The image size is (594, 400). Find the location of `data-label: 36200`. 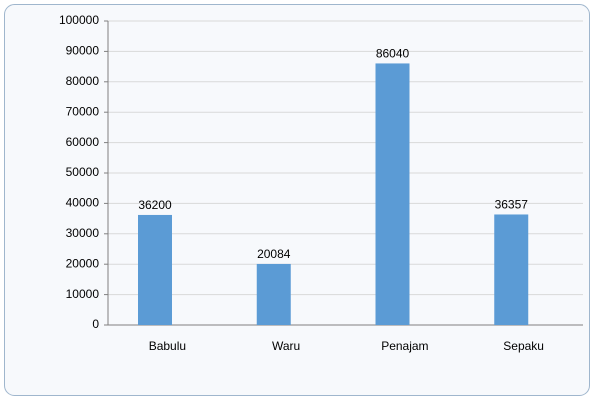

data-label: 36200 is located at coordinates (155, 205).